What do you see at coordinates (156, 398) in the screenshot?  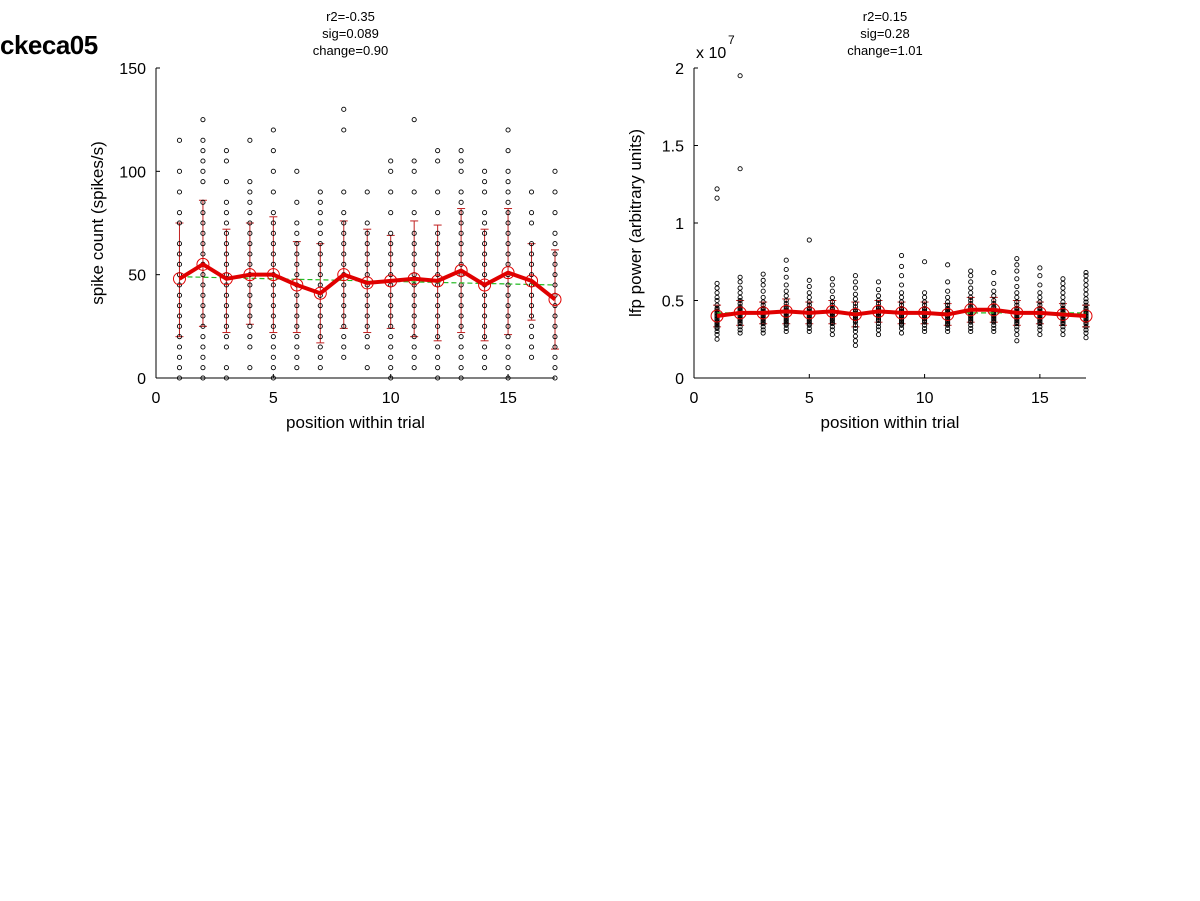 I see `x-tick-label: 0` at bounding box center [156, 398].